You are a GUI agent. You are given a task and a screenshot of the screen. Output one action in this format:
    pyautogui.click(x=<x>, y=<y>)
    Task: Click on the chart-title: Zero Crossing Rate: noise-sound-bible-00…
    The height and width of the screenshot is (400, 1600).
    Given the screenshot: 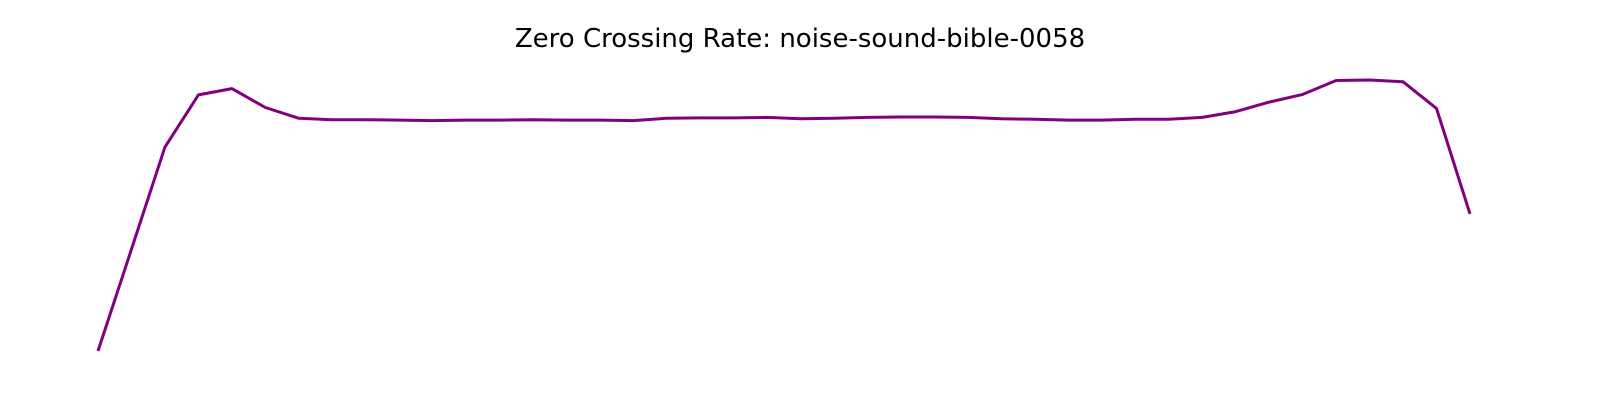 What is the action you would take?
    pyautogui.click(x=800, y=39)
    